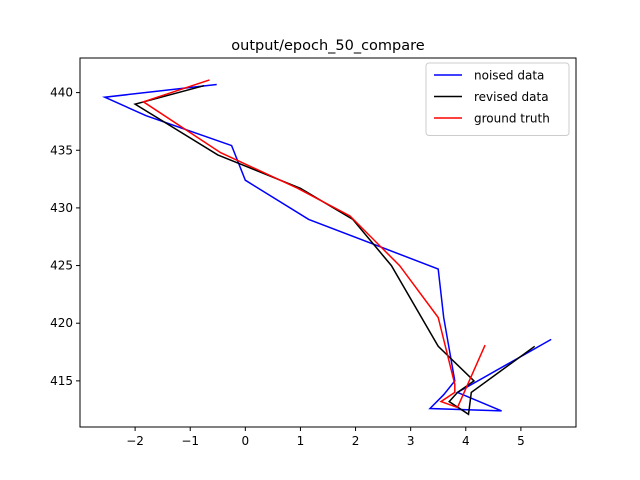 The image size is (640, 480). What do you see at coordinates (65, 237) in the screenshot?
I see `y-axis: 415 420 425 430 435 440` at bounding box center [65, 237].